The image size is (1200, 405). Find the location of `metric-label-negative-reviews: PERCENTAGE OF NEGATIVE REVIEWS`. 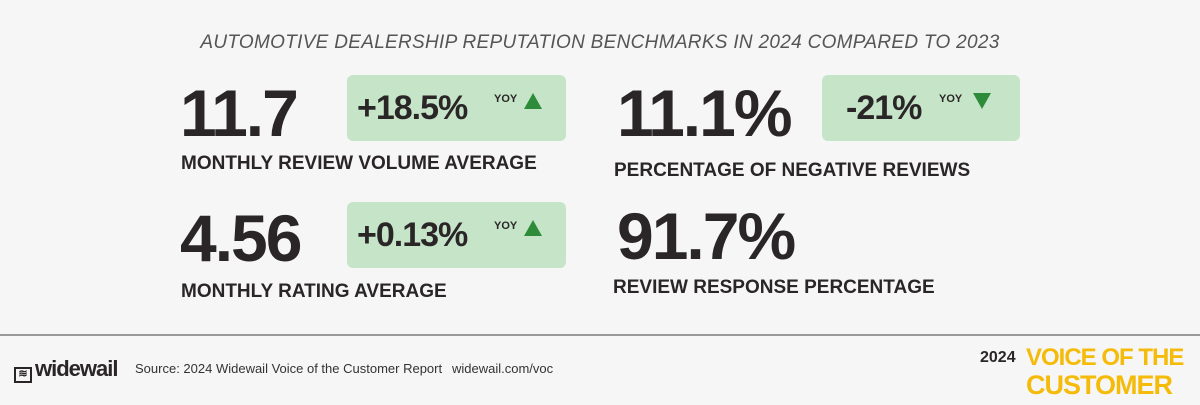

metric-label-negative-reviews: PERCENTAGE OF NEGATIVE REVIEWS is located at coordinates (792, 170).